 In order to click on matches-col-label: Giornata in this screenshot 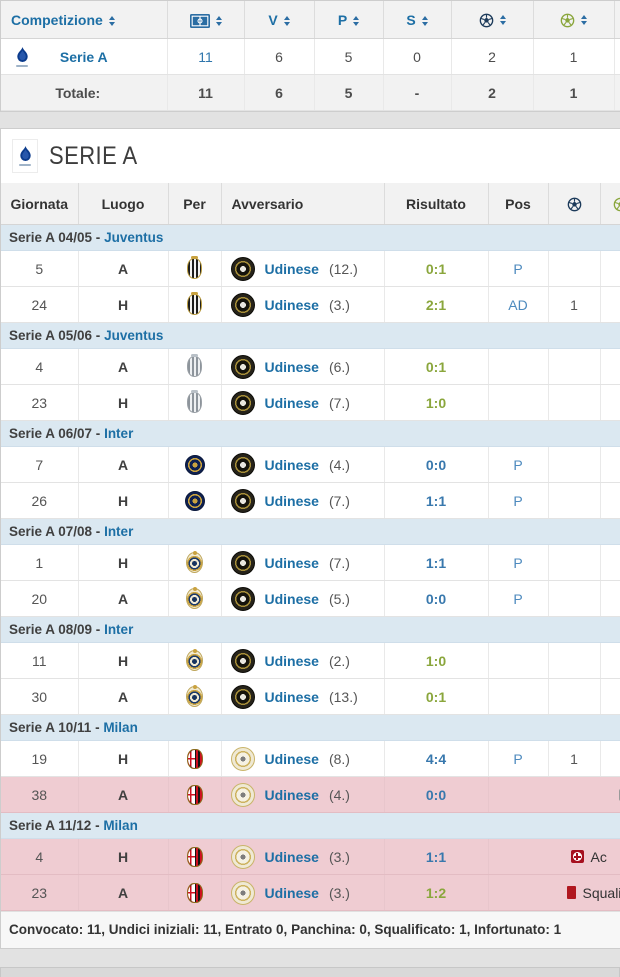, I will do `click(39, 204)`.